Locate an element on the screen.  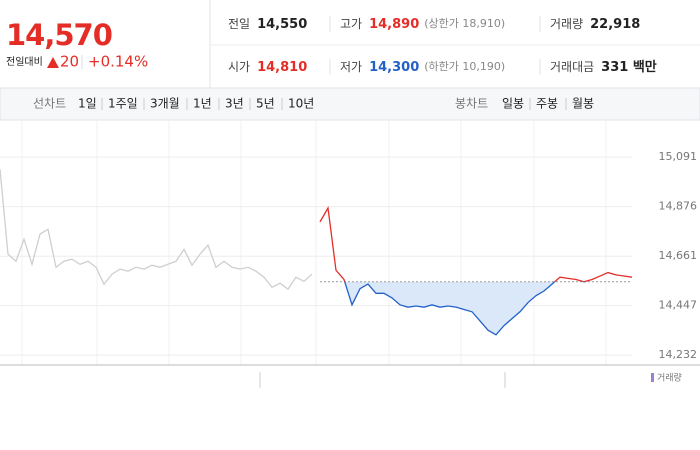
line is located at coordinates (156, 230).